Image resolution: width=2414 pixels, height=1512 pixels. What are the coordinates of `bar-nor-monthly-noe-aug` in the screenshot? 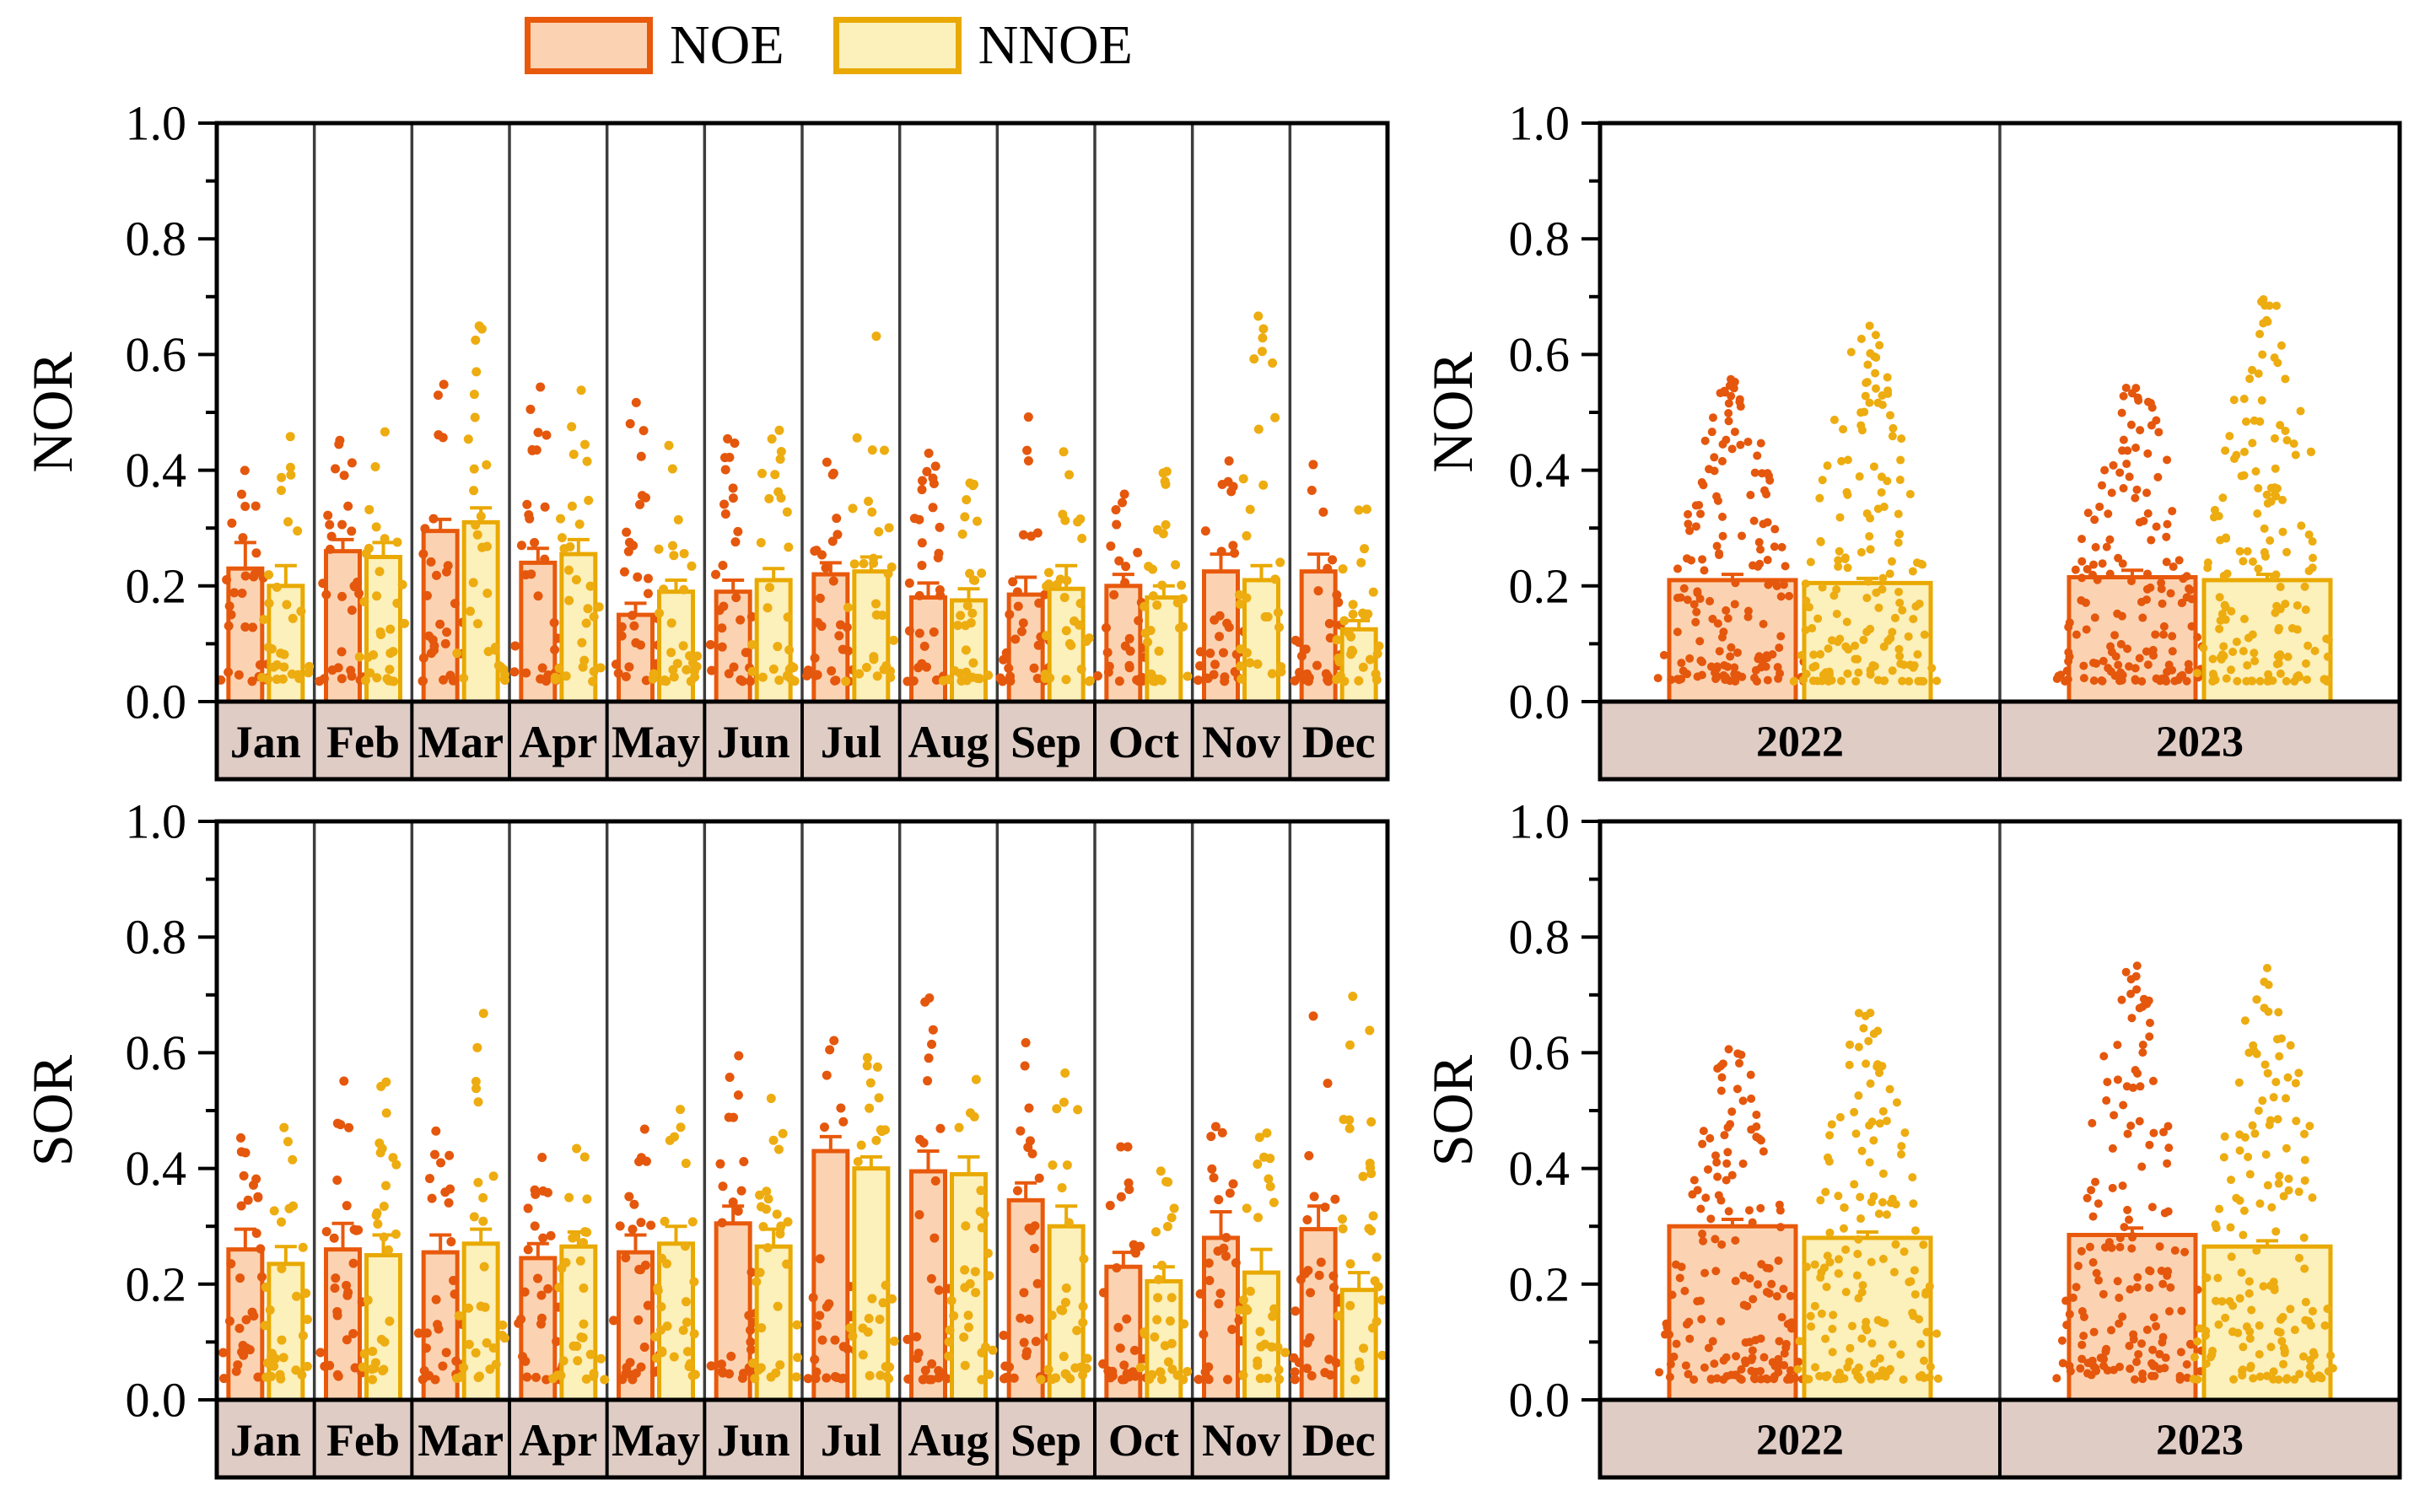 It's located at (928, 650).